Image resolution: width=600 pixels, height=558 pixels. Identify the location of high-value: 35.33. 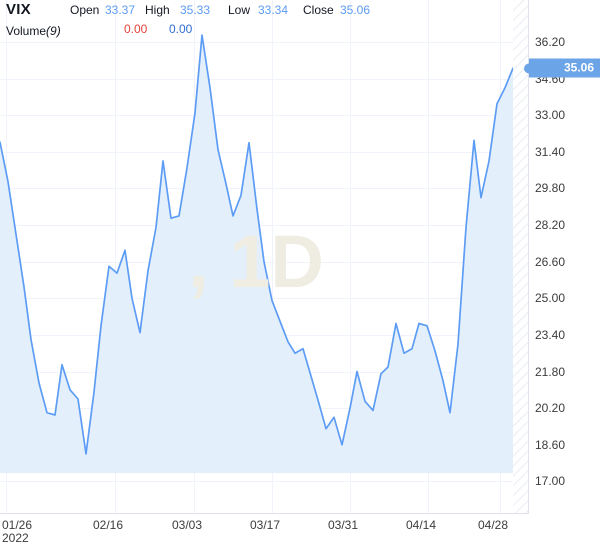
(195, 10).